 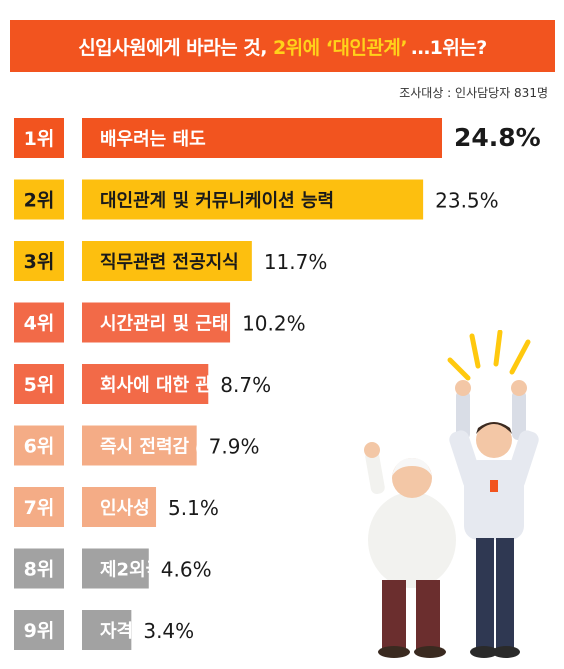 I want to click on burst-lines-icon, so click(x=489, y=355).